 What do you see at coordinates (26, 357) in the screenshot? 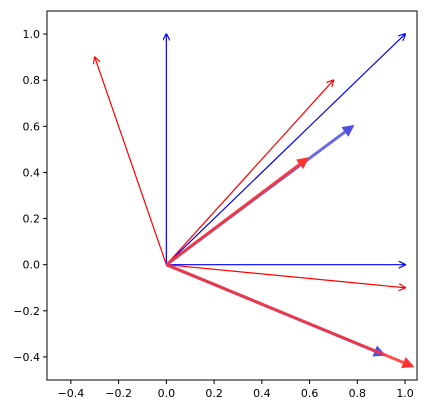
I see `y-tick-label: −0.4` at bounding box center [26, 357].